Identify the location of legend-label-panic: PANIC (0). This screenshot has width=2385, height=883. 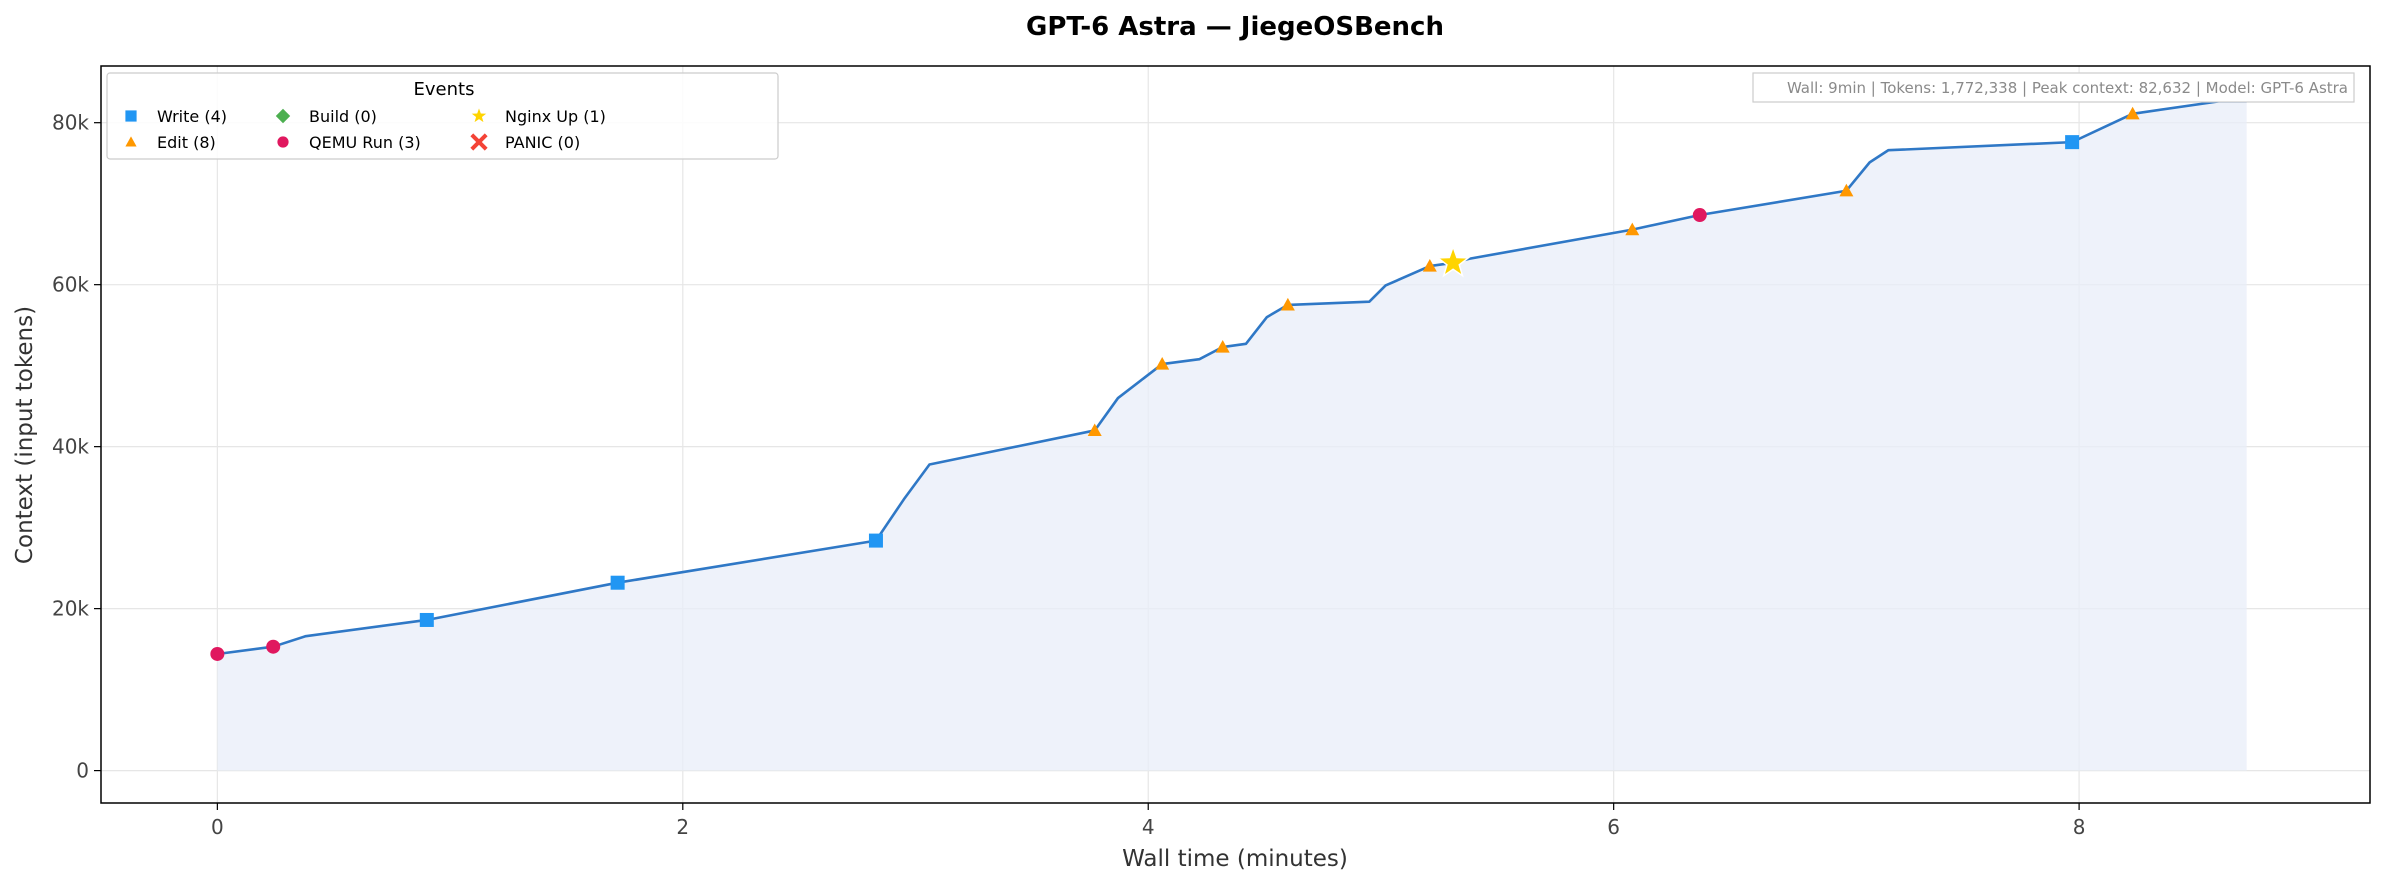
(542, 142).